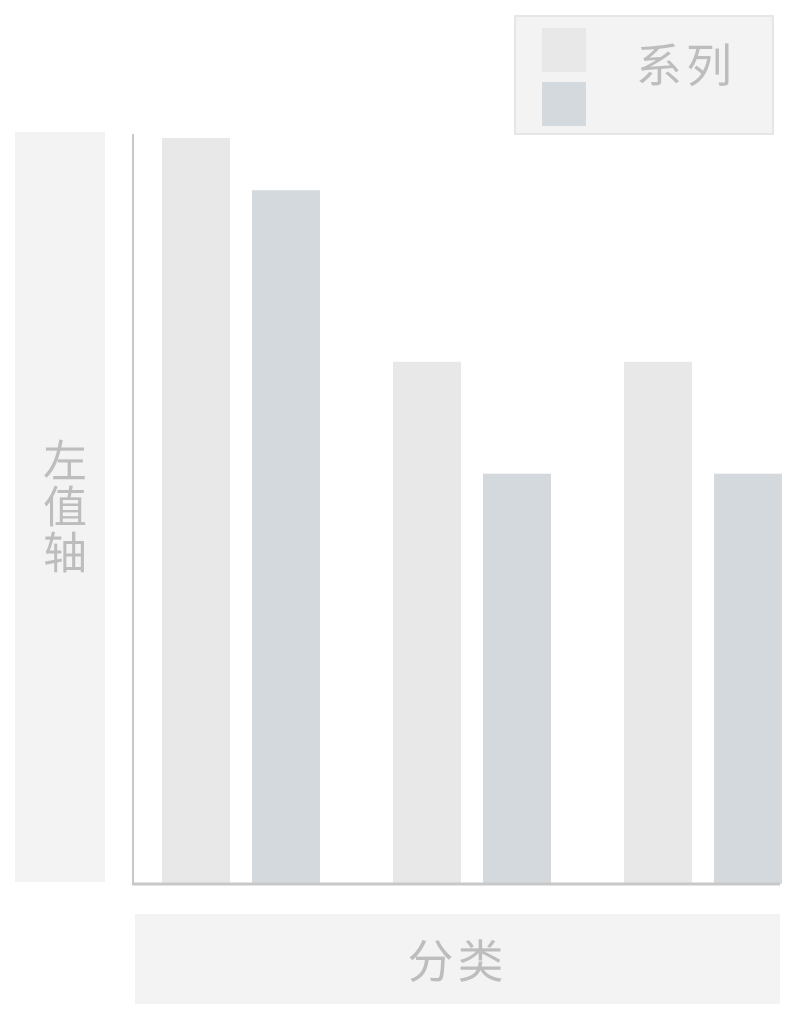 This screenshot has width=798, height=1020. I want to click on legend-title: 系列, so click(686, 66).